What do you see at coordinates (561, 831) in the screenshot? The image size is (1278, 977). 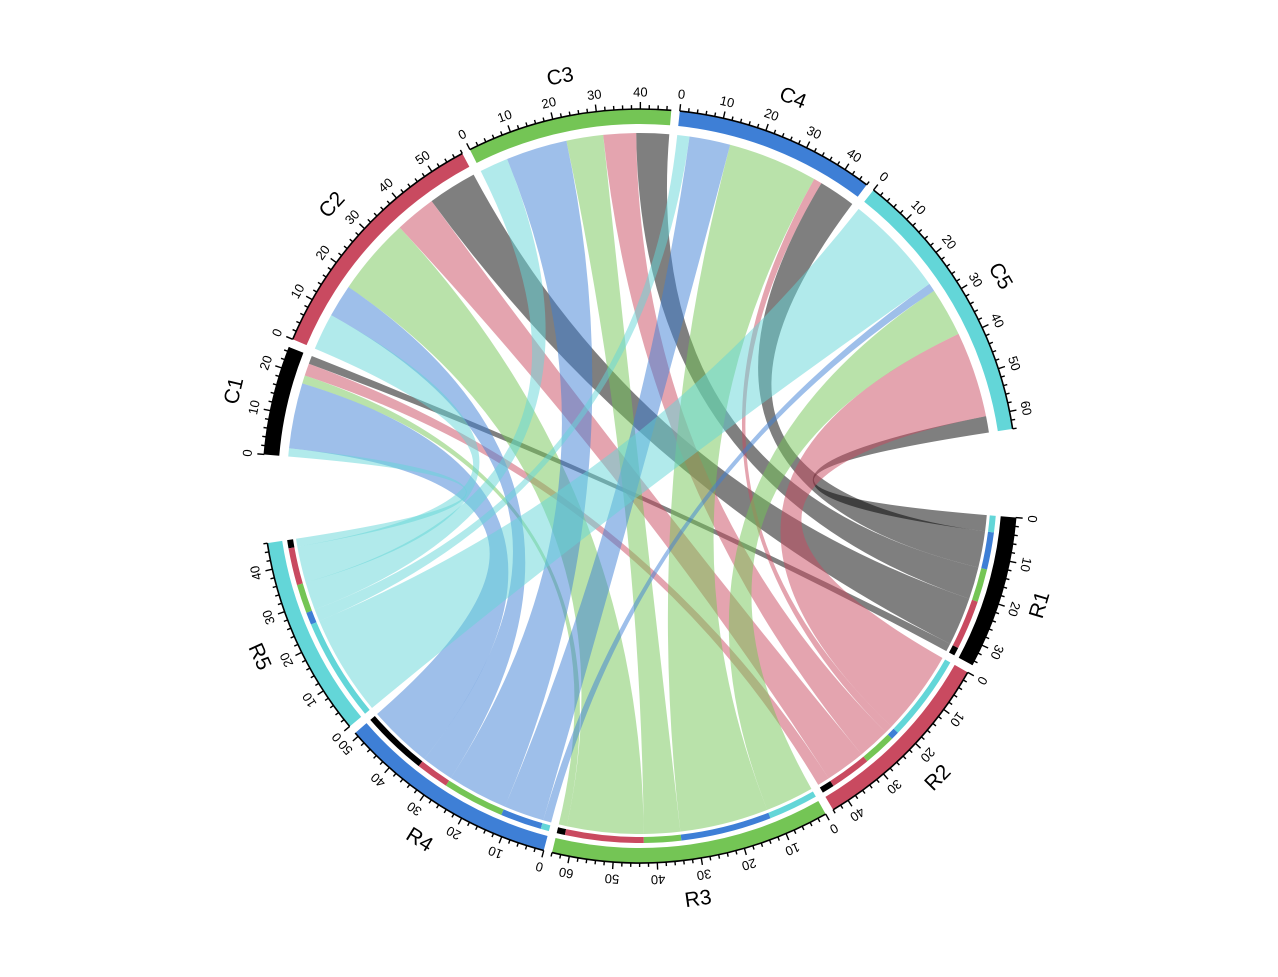 I see `band-r3-c1` at bounding box center [561, 831].